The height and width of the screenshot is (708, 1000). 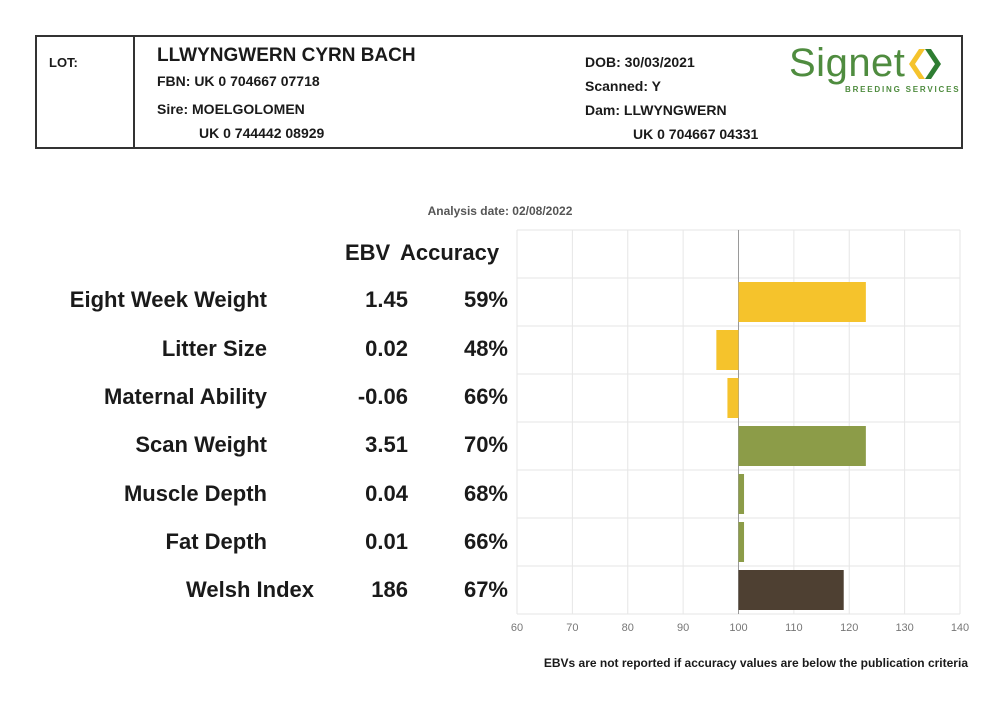 What do you see at coordinates (849, 628) in the screenshot?
I see `x-tick-label: 120` at bounding box center [849, 628].